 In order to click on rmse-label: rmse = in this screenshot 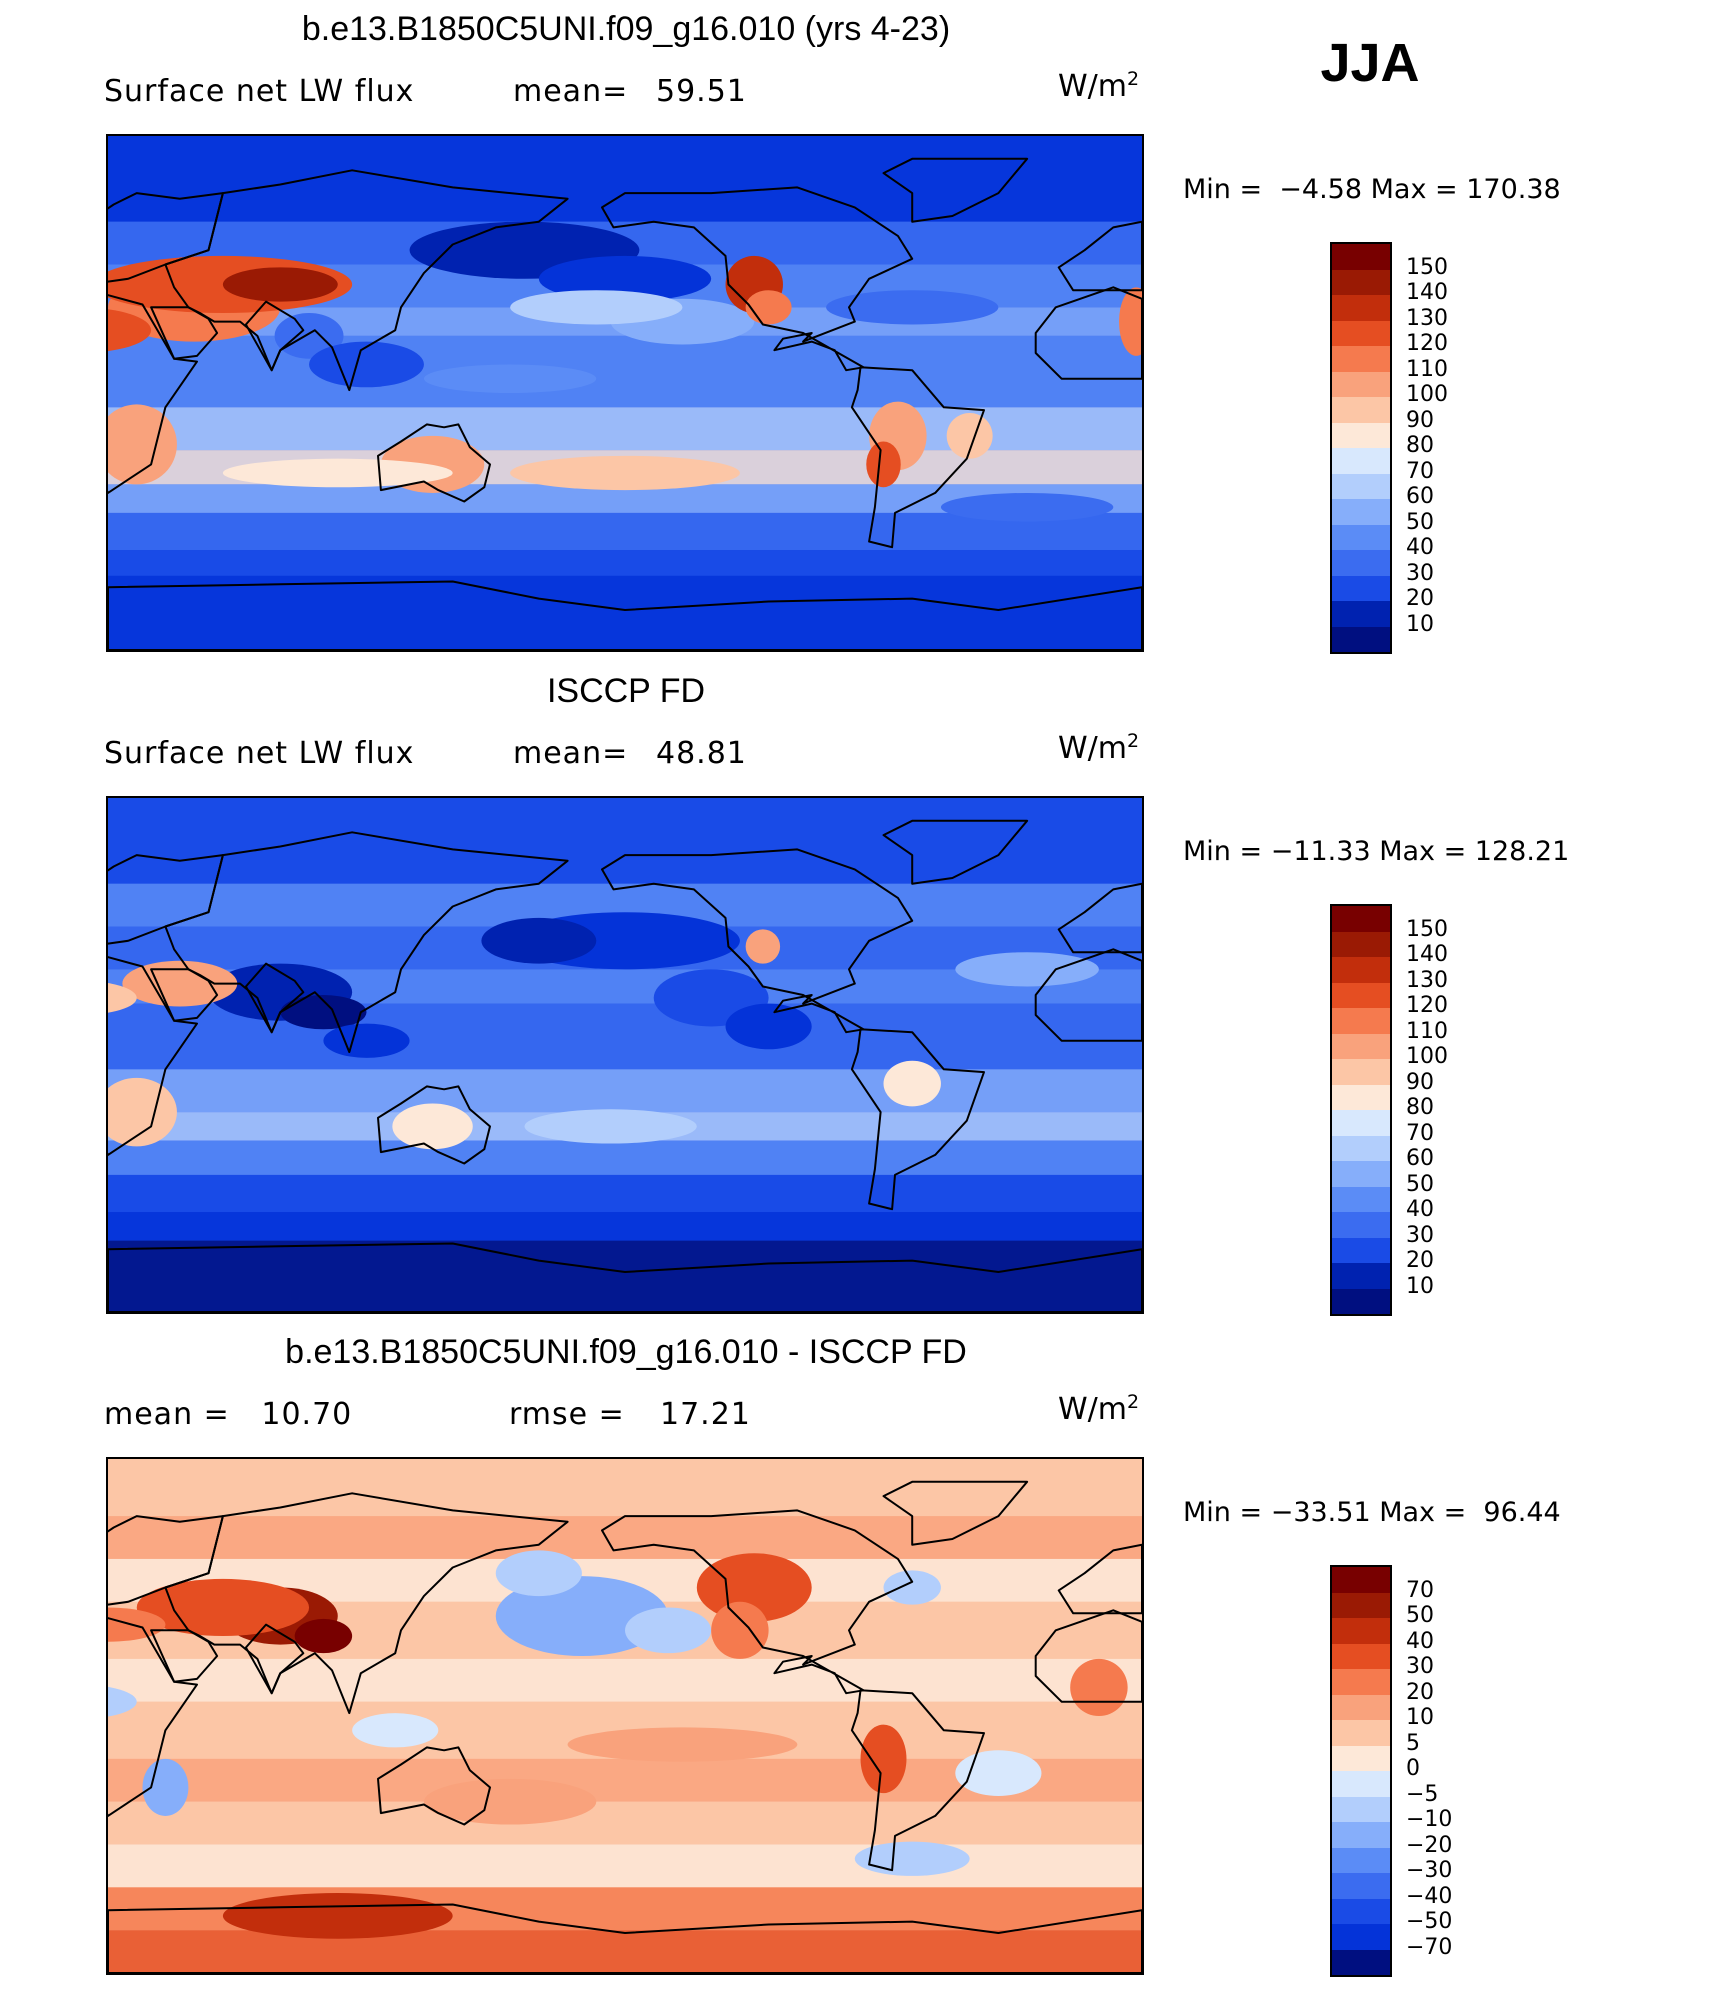, I will do `click(567, 1414)`.